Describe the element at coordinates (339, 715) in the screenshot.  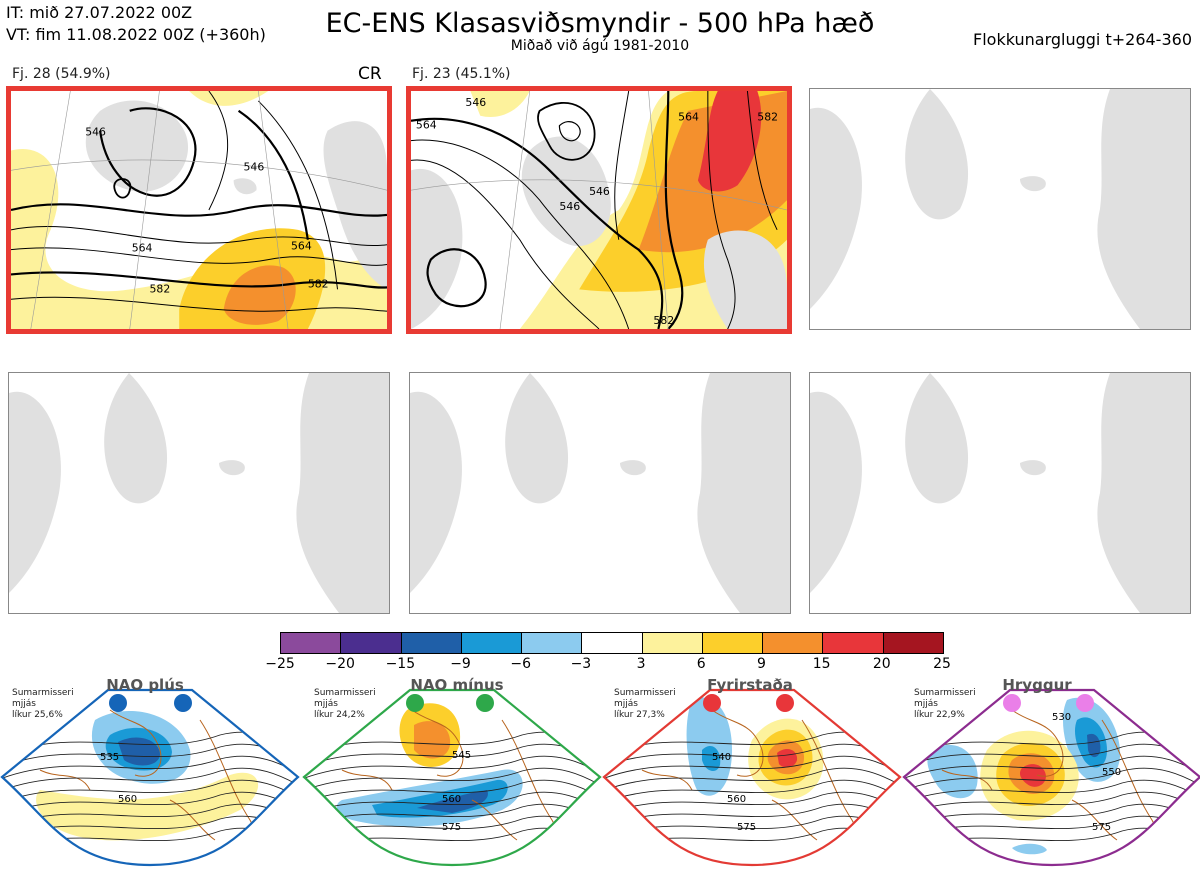
I see `regime-info-prob: líkur 24,2%` at that location.